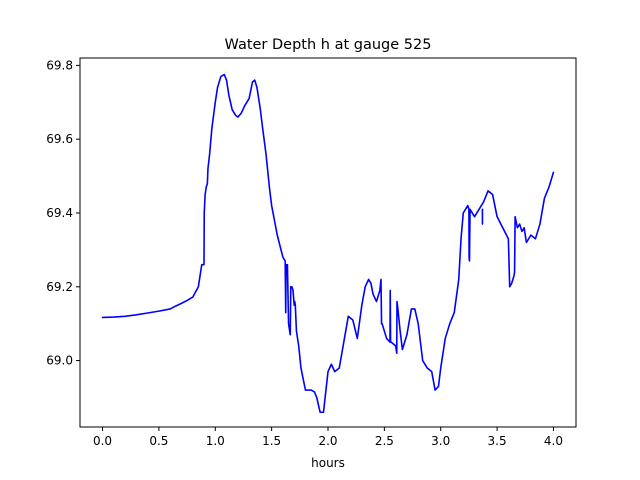  What do you see at coordinates (59, 65) in the screenshot?
I see `y-tick-label: 69.8` at bounding box center [59, 65].